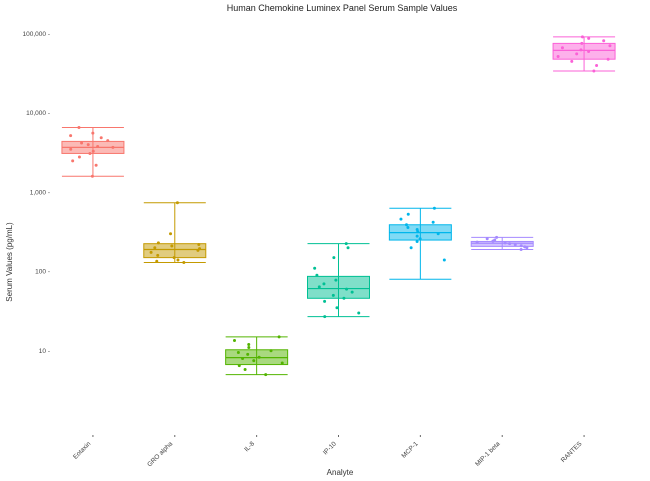 The width and height of the screenshot is (650, 481). Describe the element at coordinates (82, 450) in the screenshot. I see `x-tick-label: Eotaxin` at that location.